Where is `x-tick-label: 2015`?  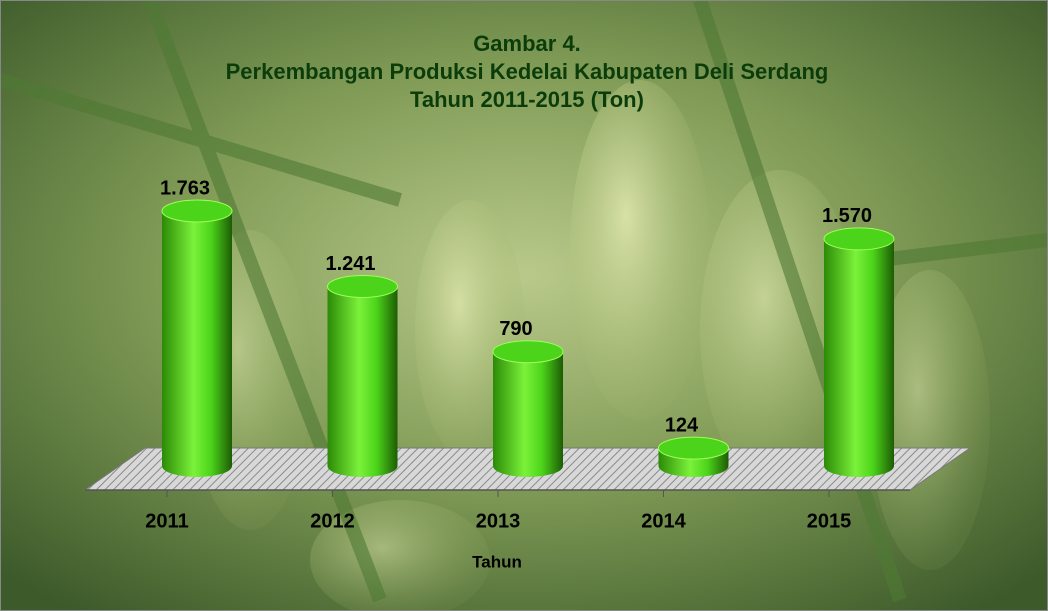
x-tick-label: 2015 is located at coordinates (829, 521).